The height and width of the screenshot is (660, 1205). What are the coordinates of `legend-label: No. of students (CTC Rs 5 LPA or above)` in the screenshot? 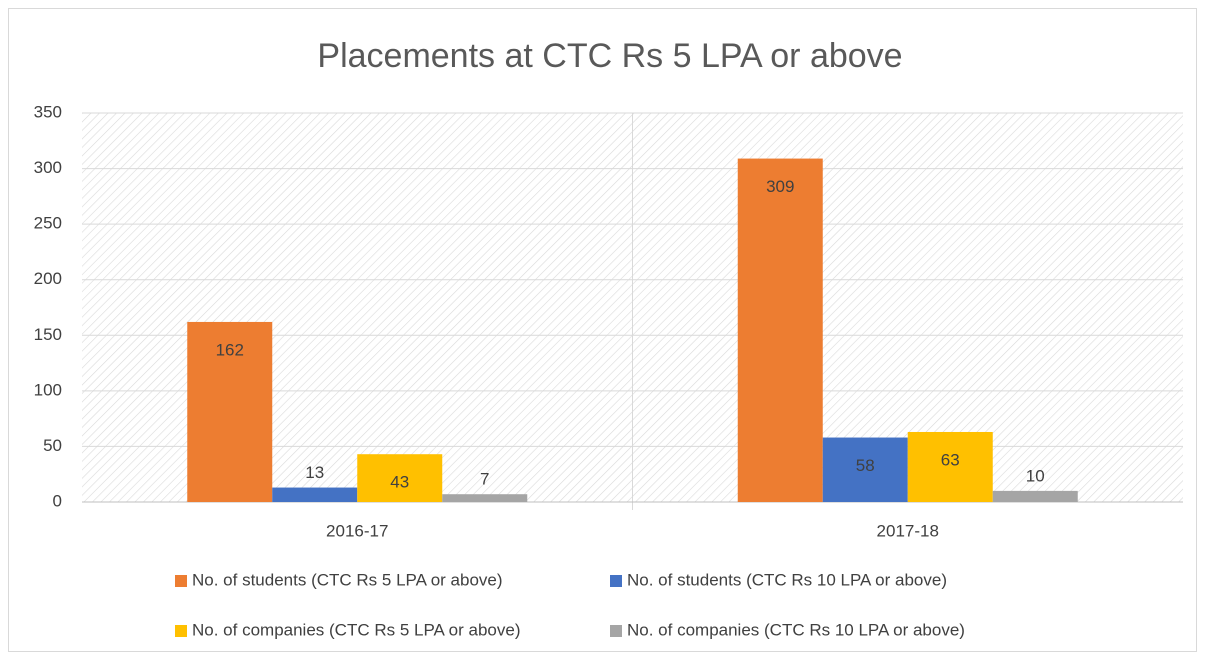 It's located at (347, 579).